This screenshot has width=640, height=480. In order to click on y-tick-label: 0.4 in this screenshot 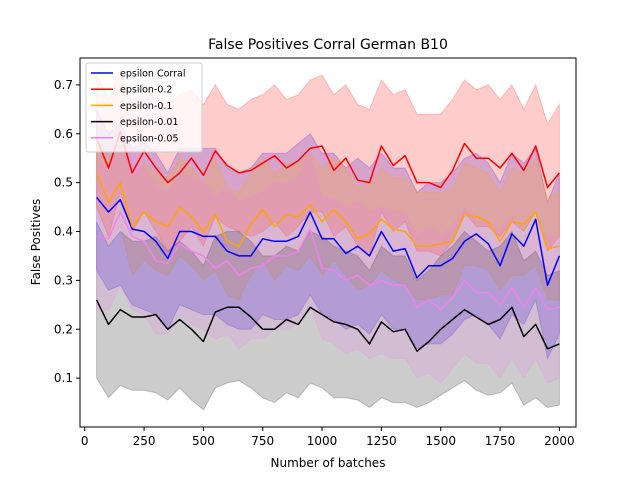, I will do `click(63, 232)`.